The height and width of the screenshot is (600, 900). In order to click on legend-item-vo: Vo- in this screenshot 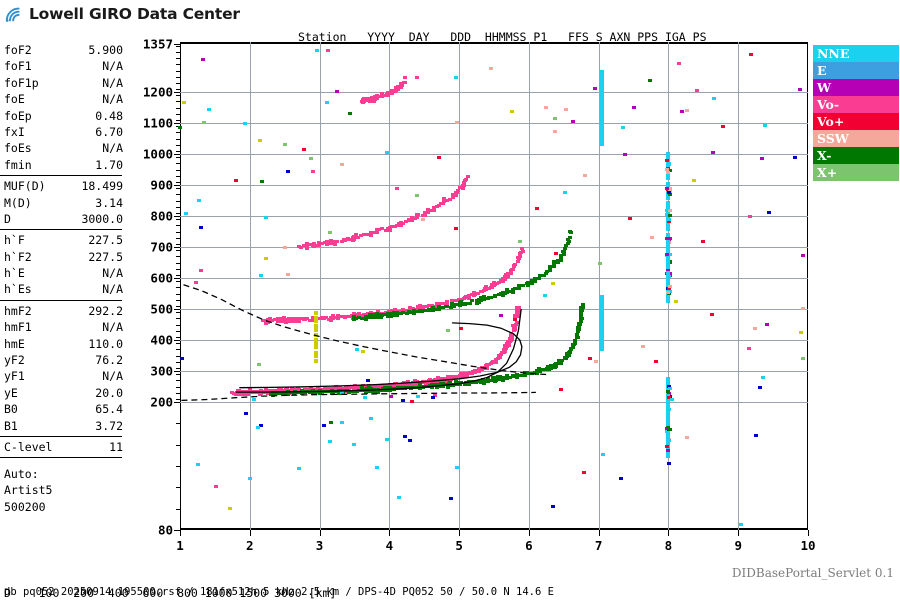, I will do `click(856, 104)`.